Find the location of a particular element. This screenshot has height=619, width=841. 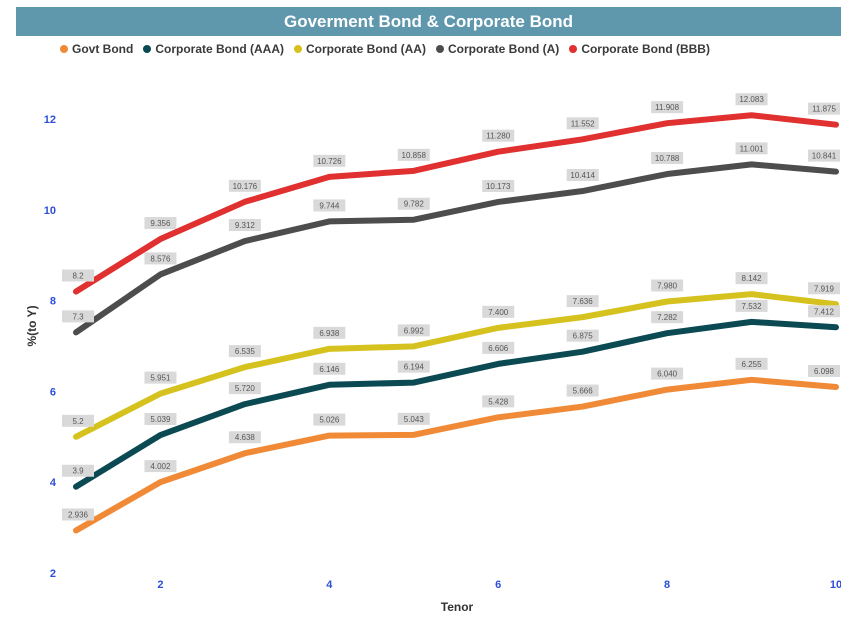

data-label: 7.3 is located at coordinates (78, 316).